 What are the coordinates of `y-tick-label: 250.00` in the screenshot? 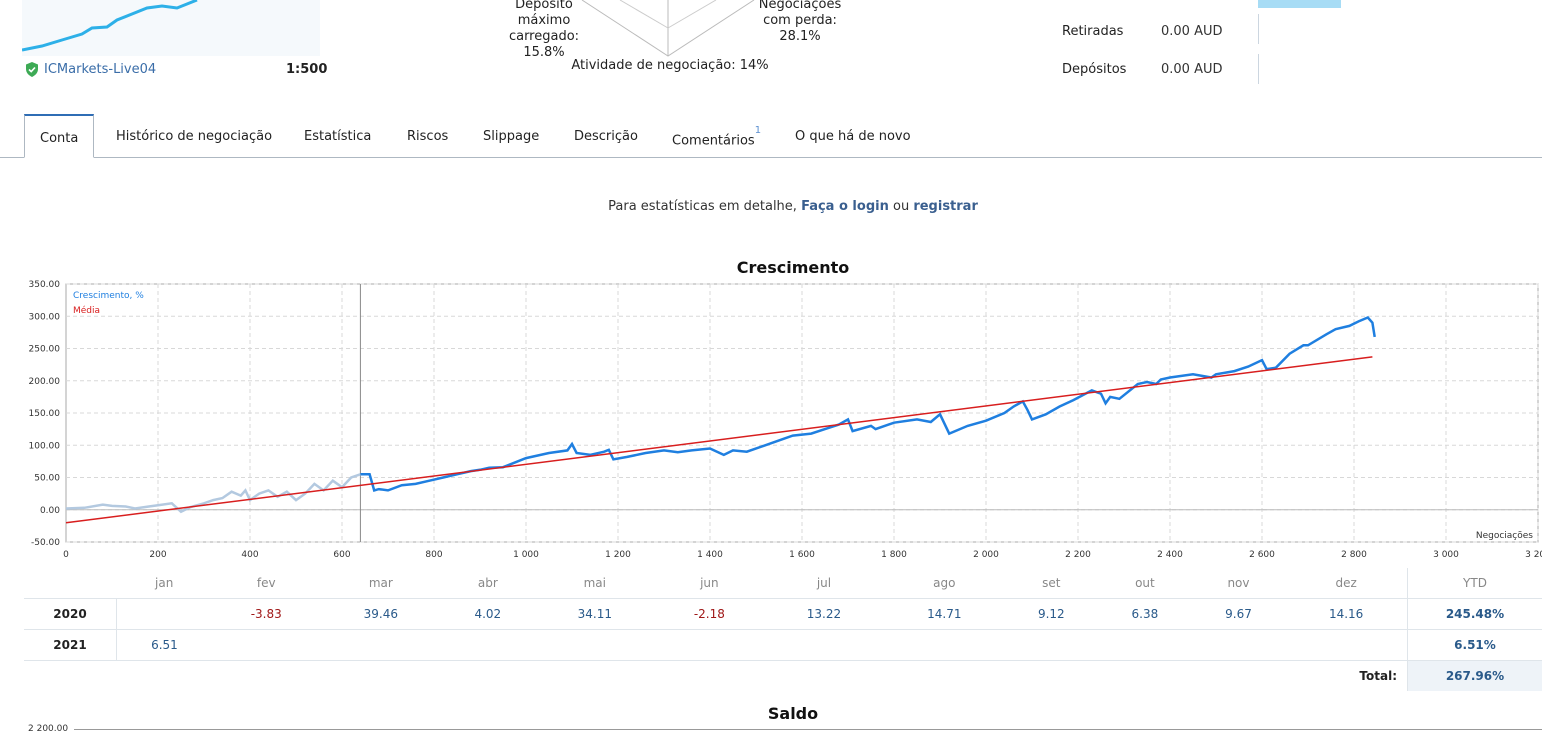 It's located at (45, 350).